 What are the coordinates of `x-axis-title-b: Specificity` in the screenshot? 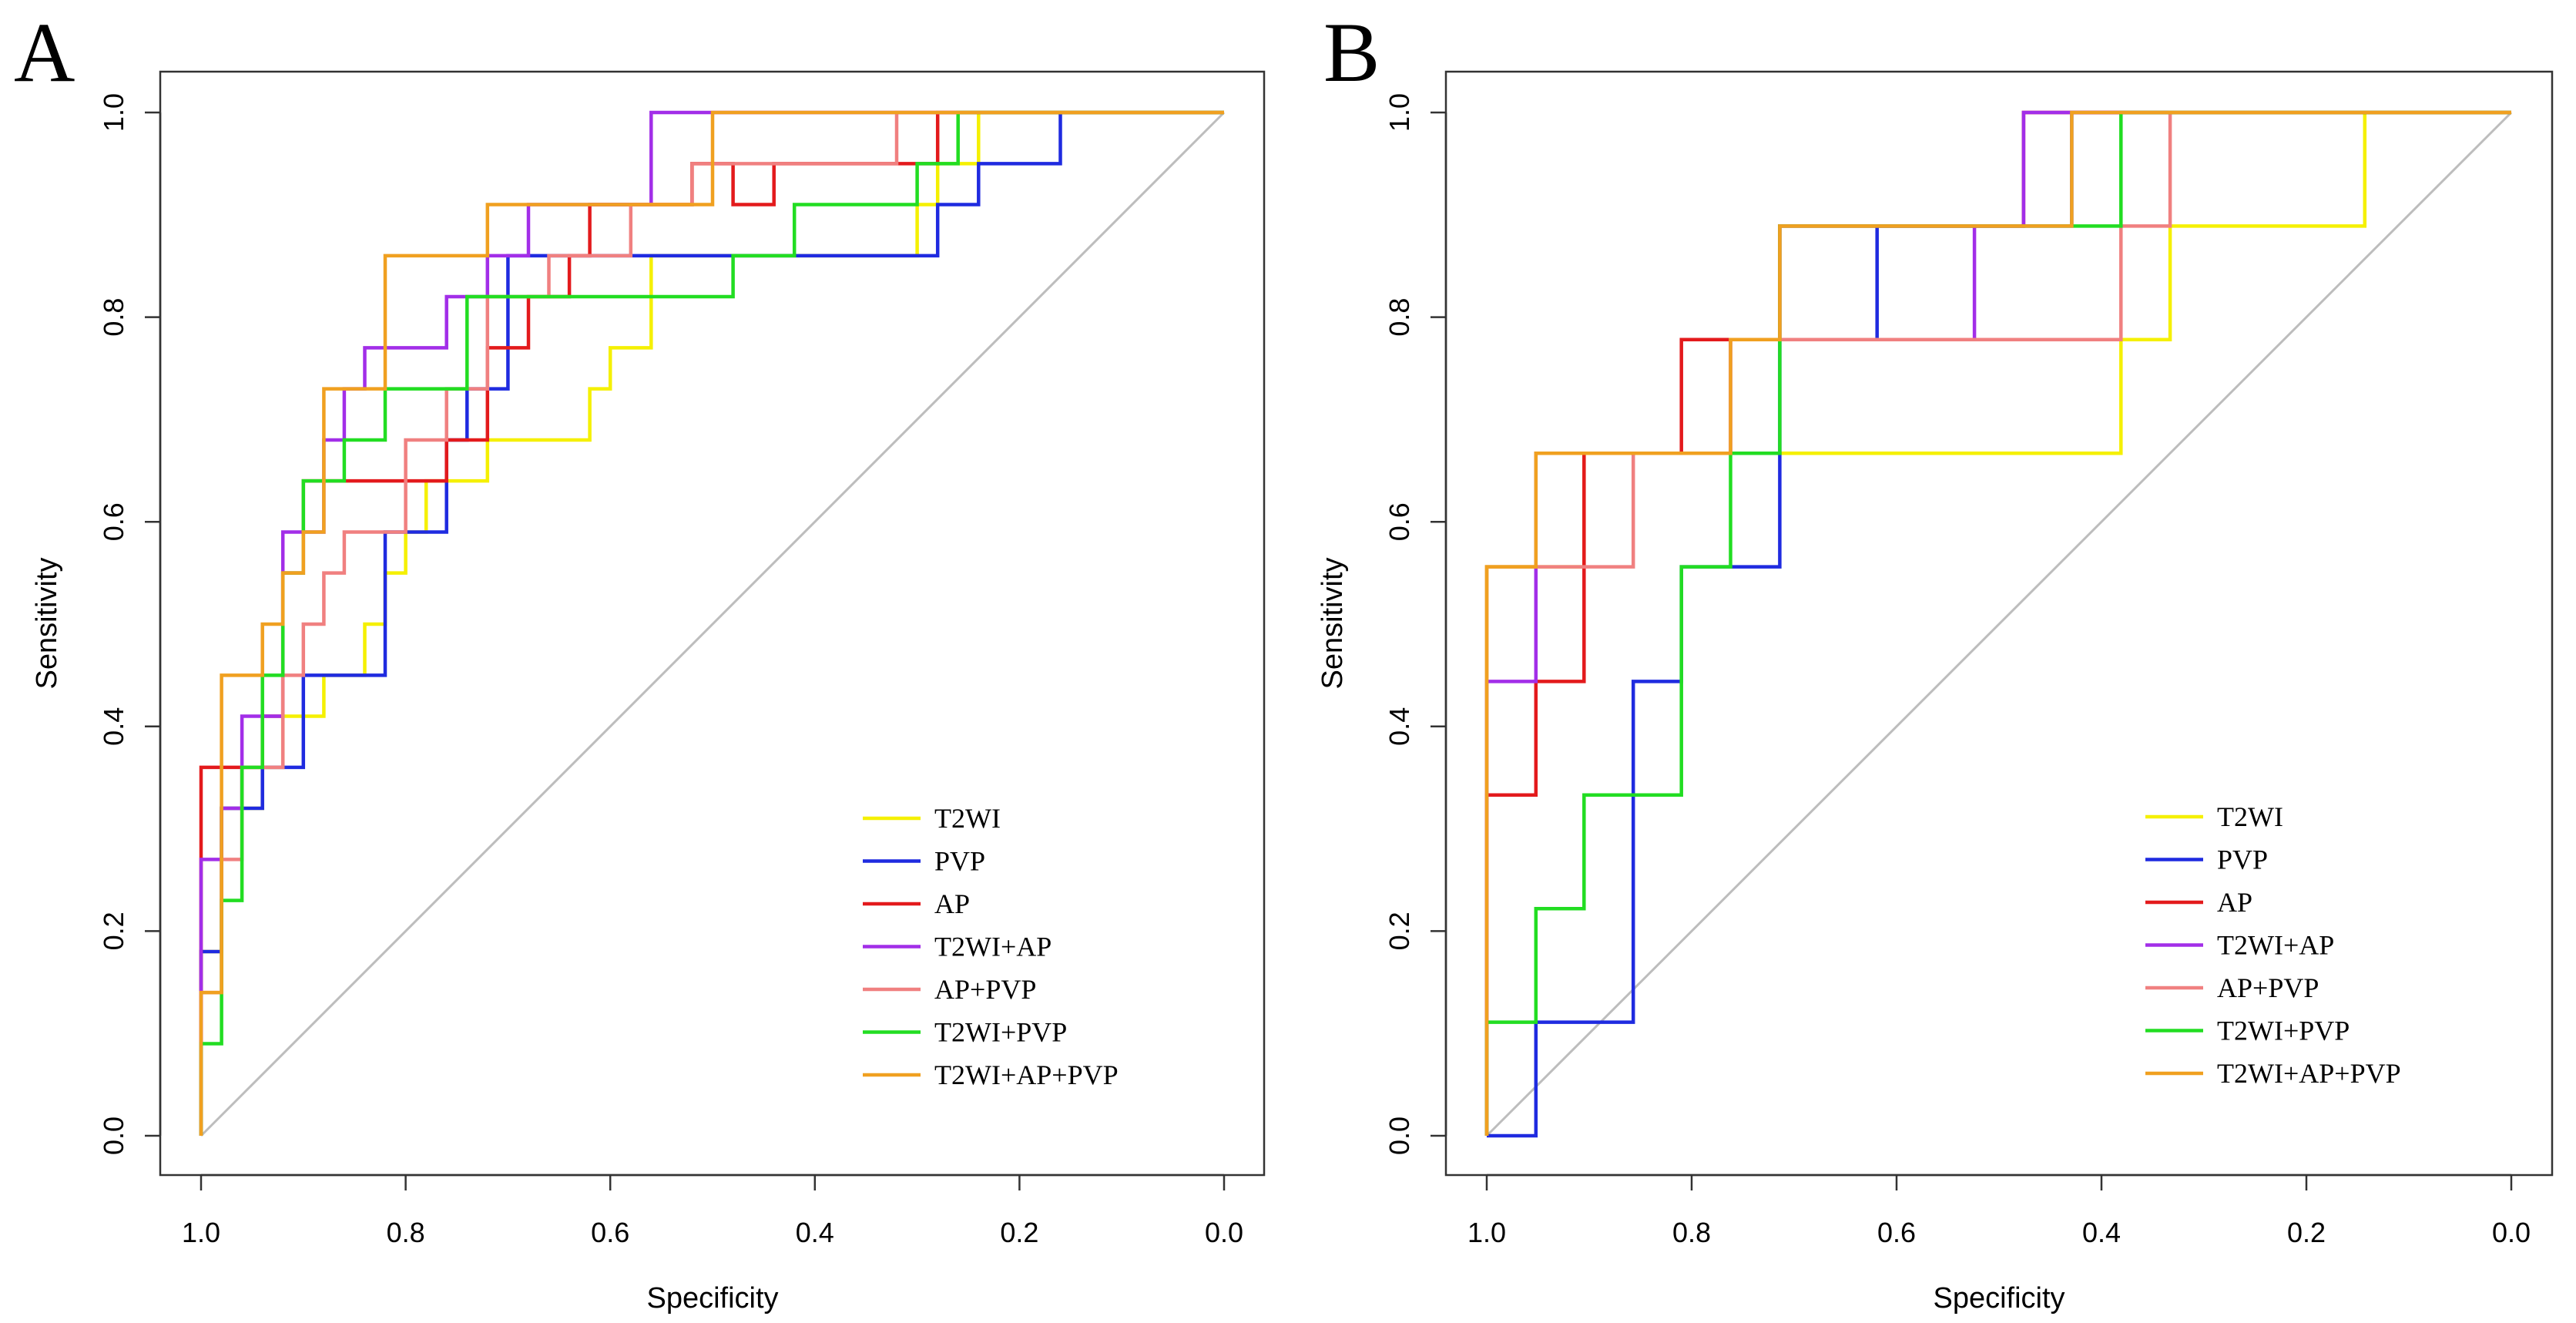 It's located at (1998, 1298).